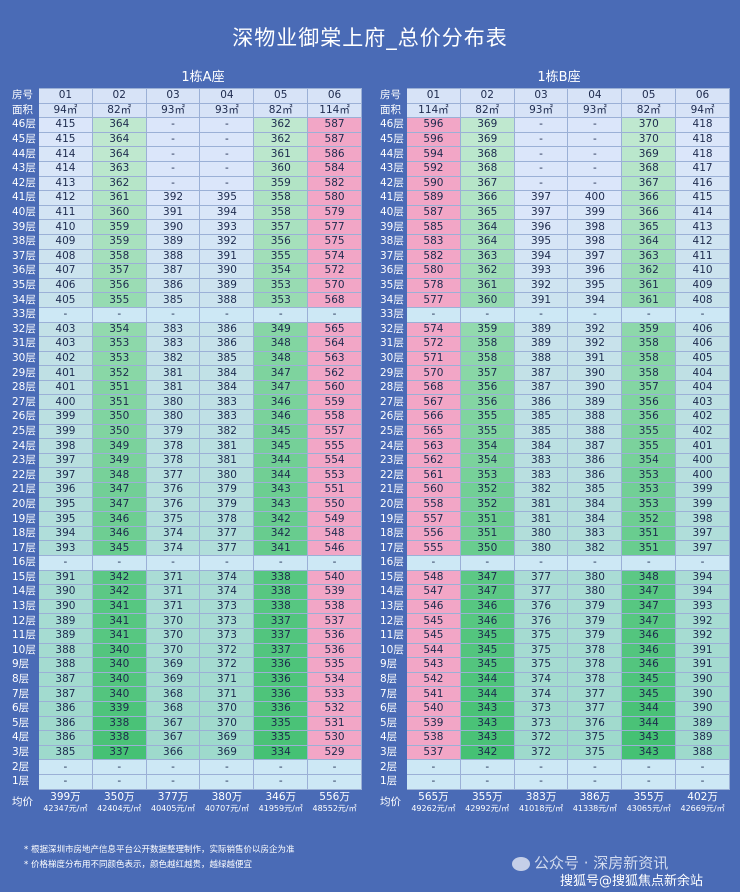  Describe the element at coordinates (65, 650) in the screenshot. I see `price-cell: 388` at that location.